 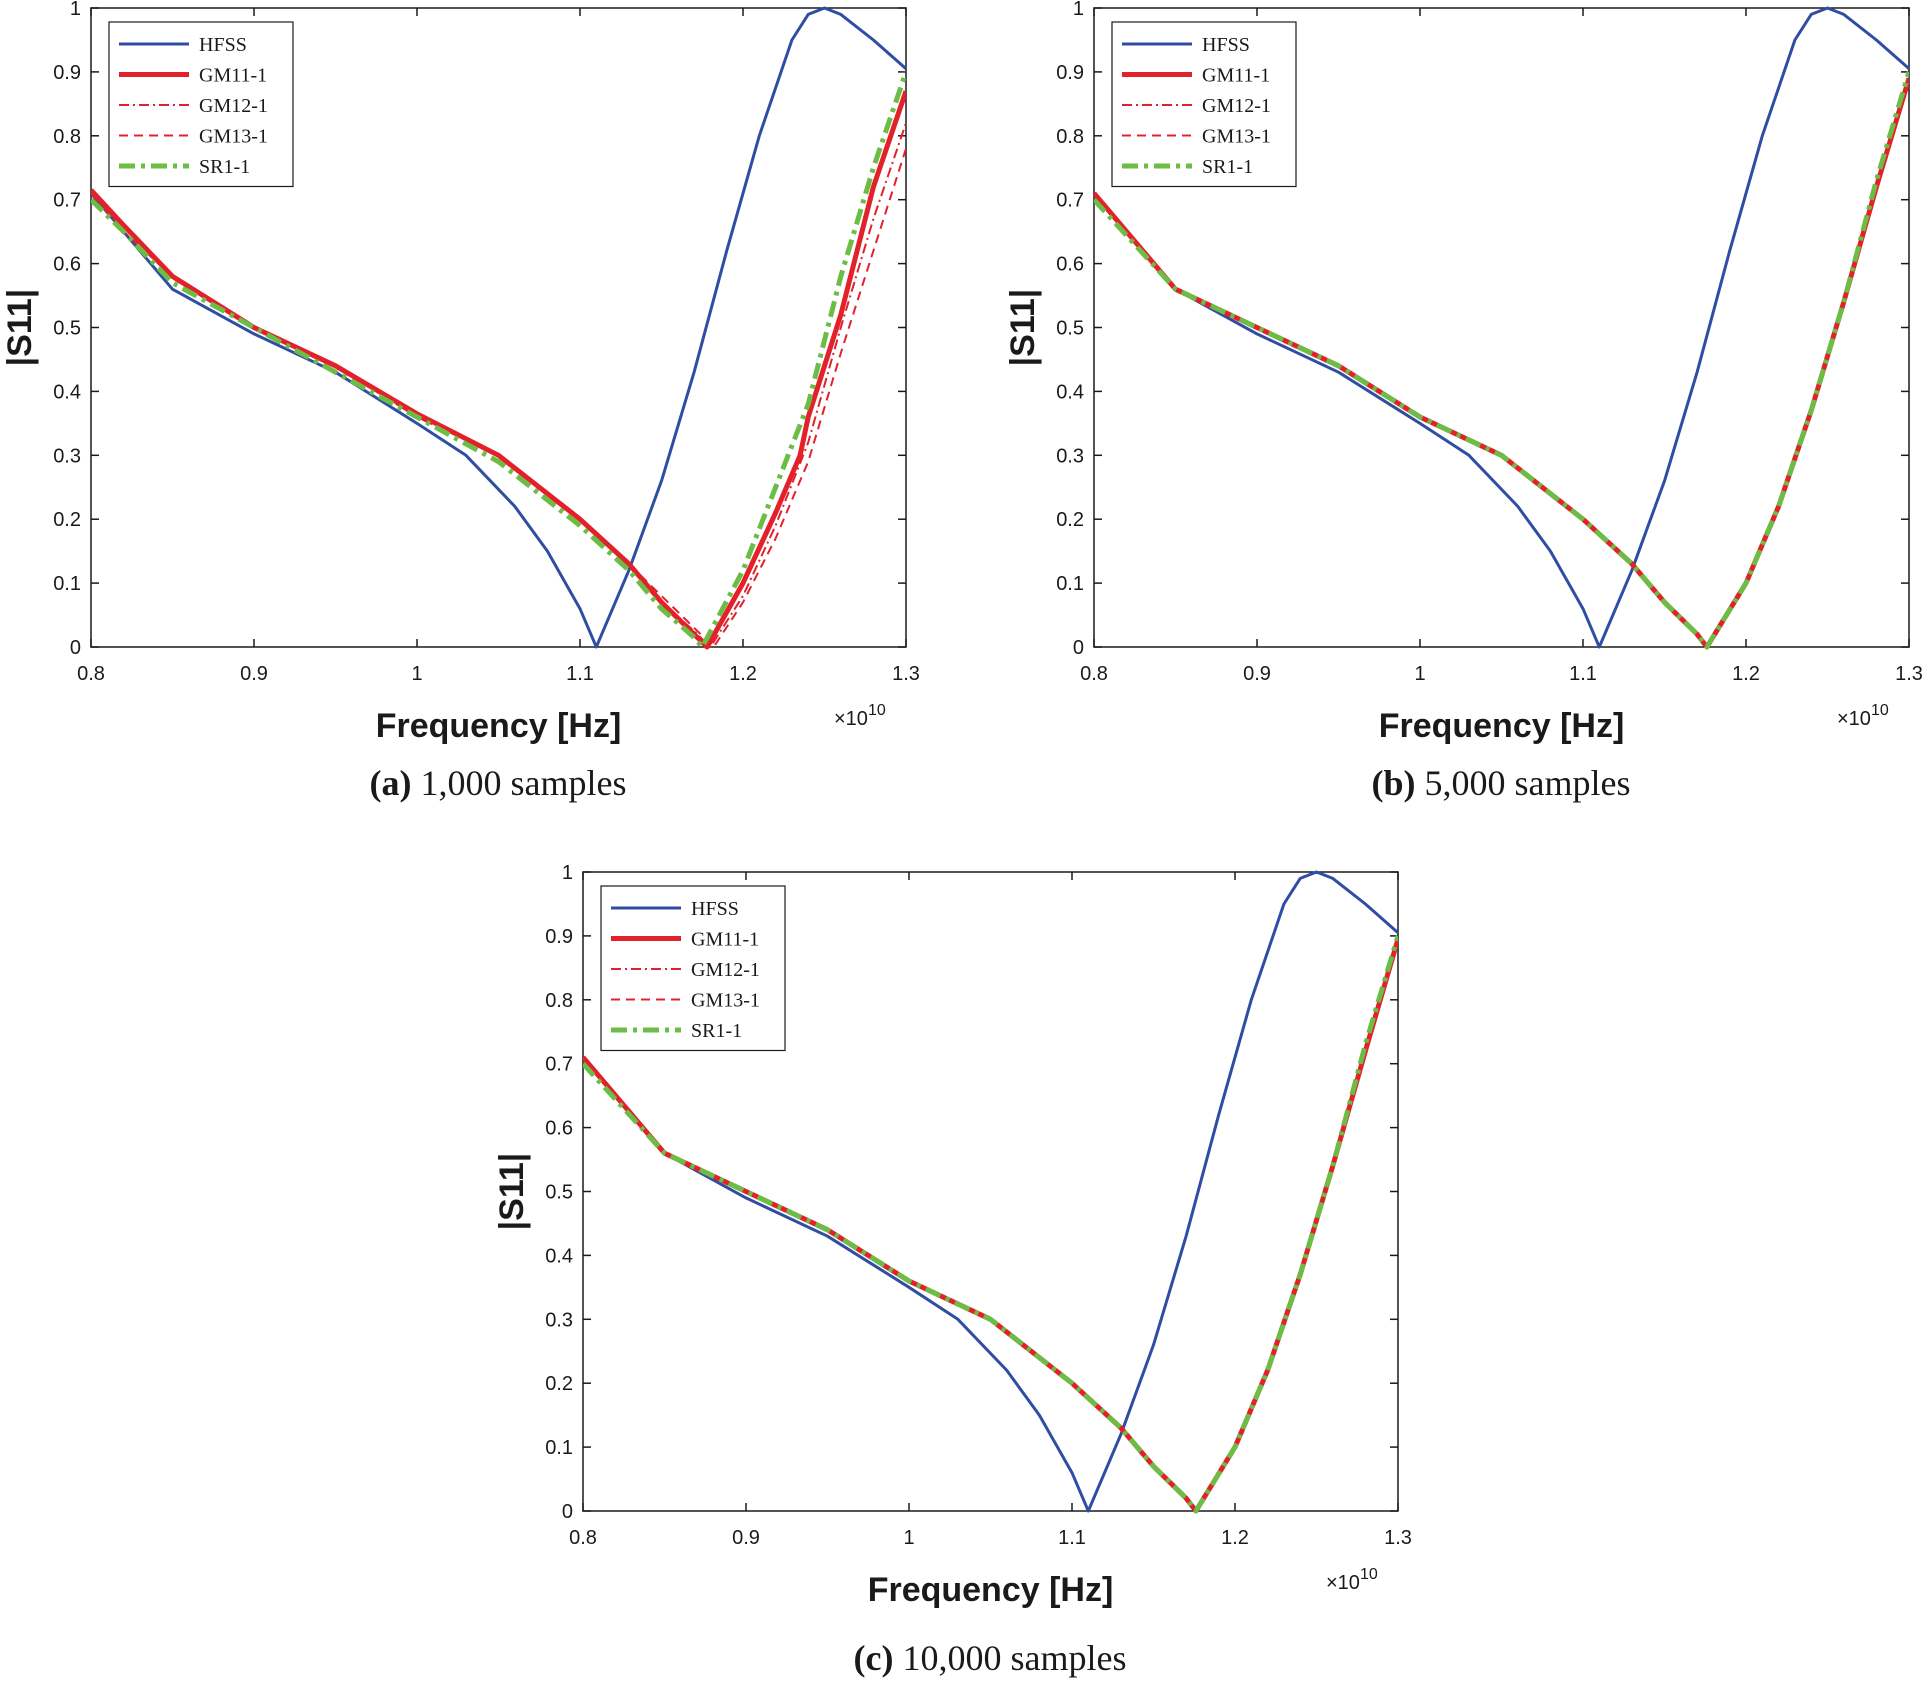 What do you see at coordinates (990, 1658) in the screenshot?
I see `panel-caption: (c) 10,000 samples` at bounding box center [990, 1658].